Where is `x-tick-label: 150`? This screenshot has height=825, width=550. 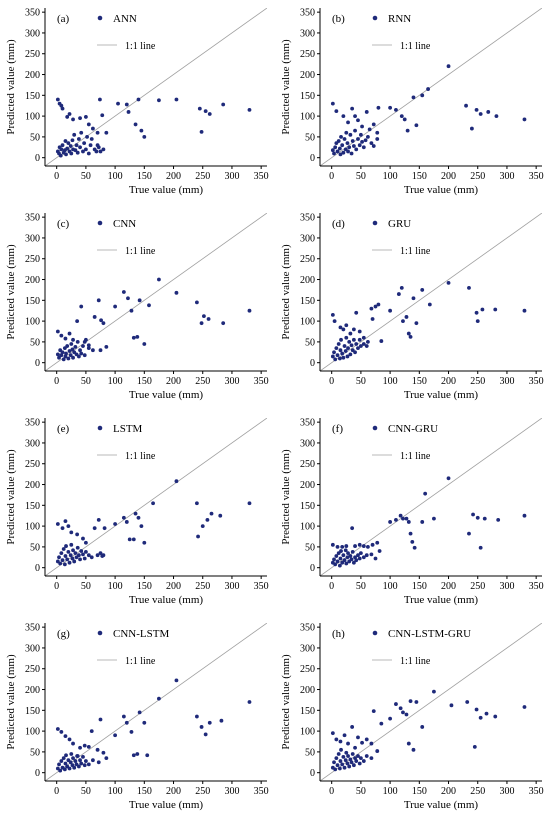
x-tick-label: 150 is located at coordinates (419, 176).